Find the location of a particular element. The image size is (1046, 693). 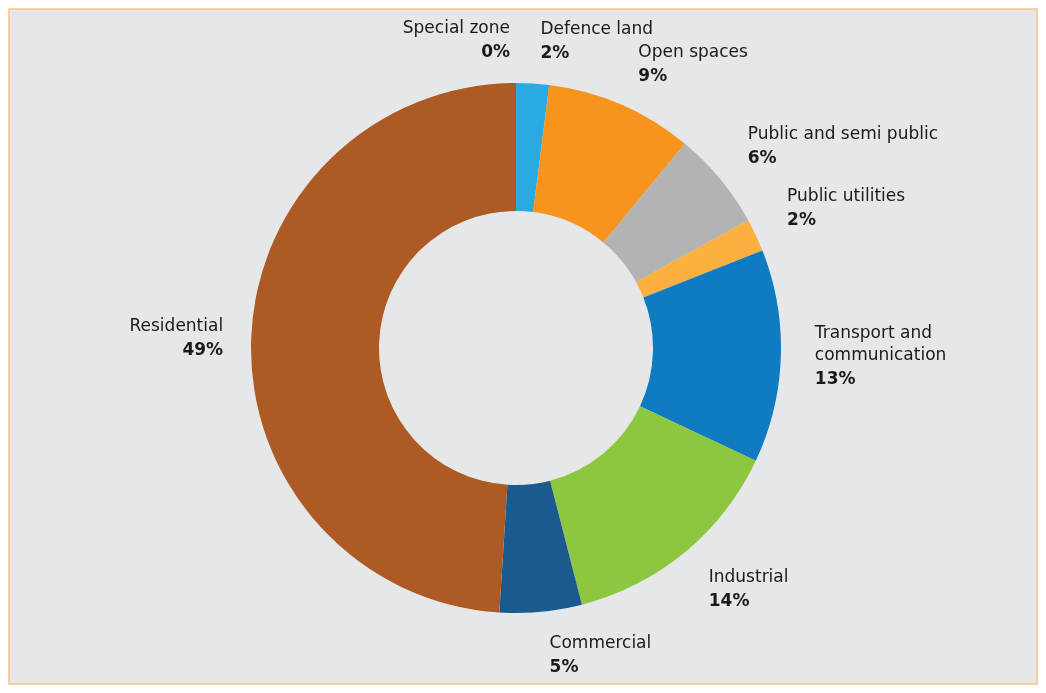

slice-label: Industrial is located at coordinates (748, 575).